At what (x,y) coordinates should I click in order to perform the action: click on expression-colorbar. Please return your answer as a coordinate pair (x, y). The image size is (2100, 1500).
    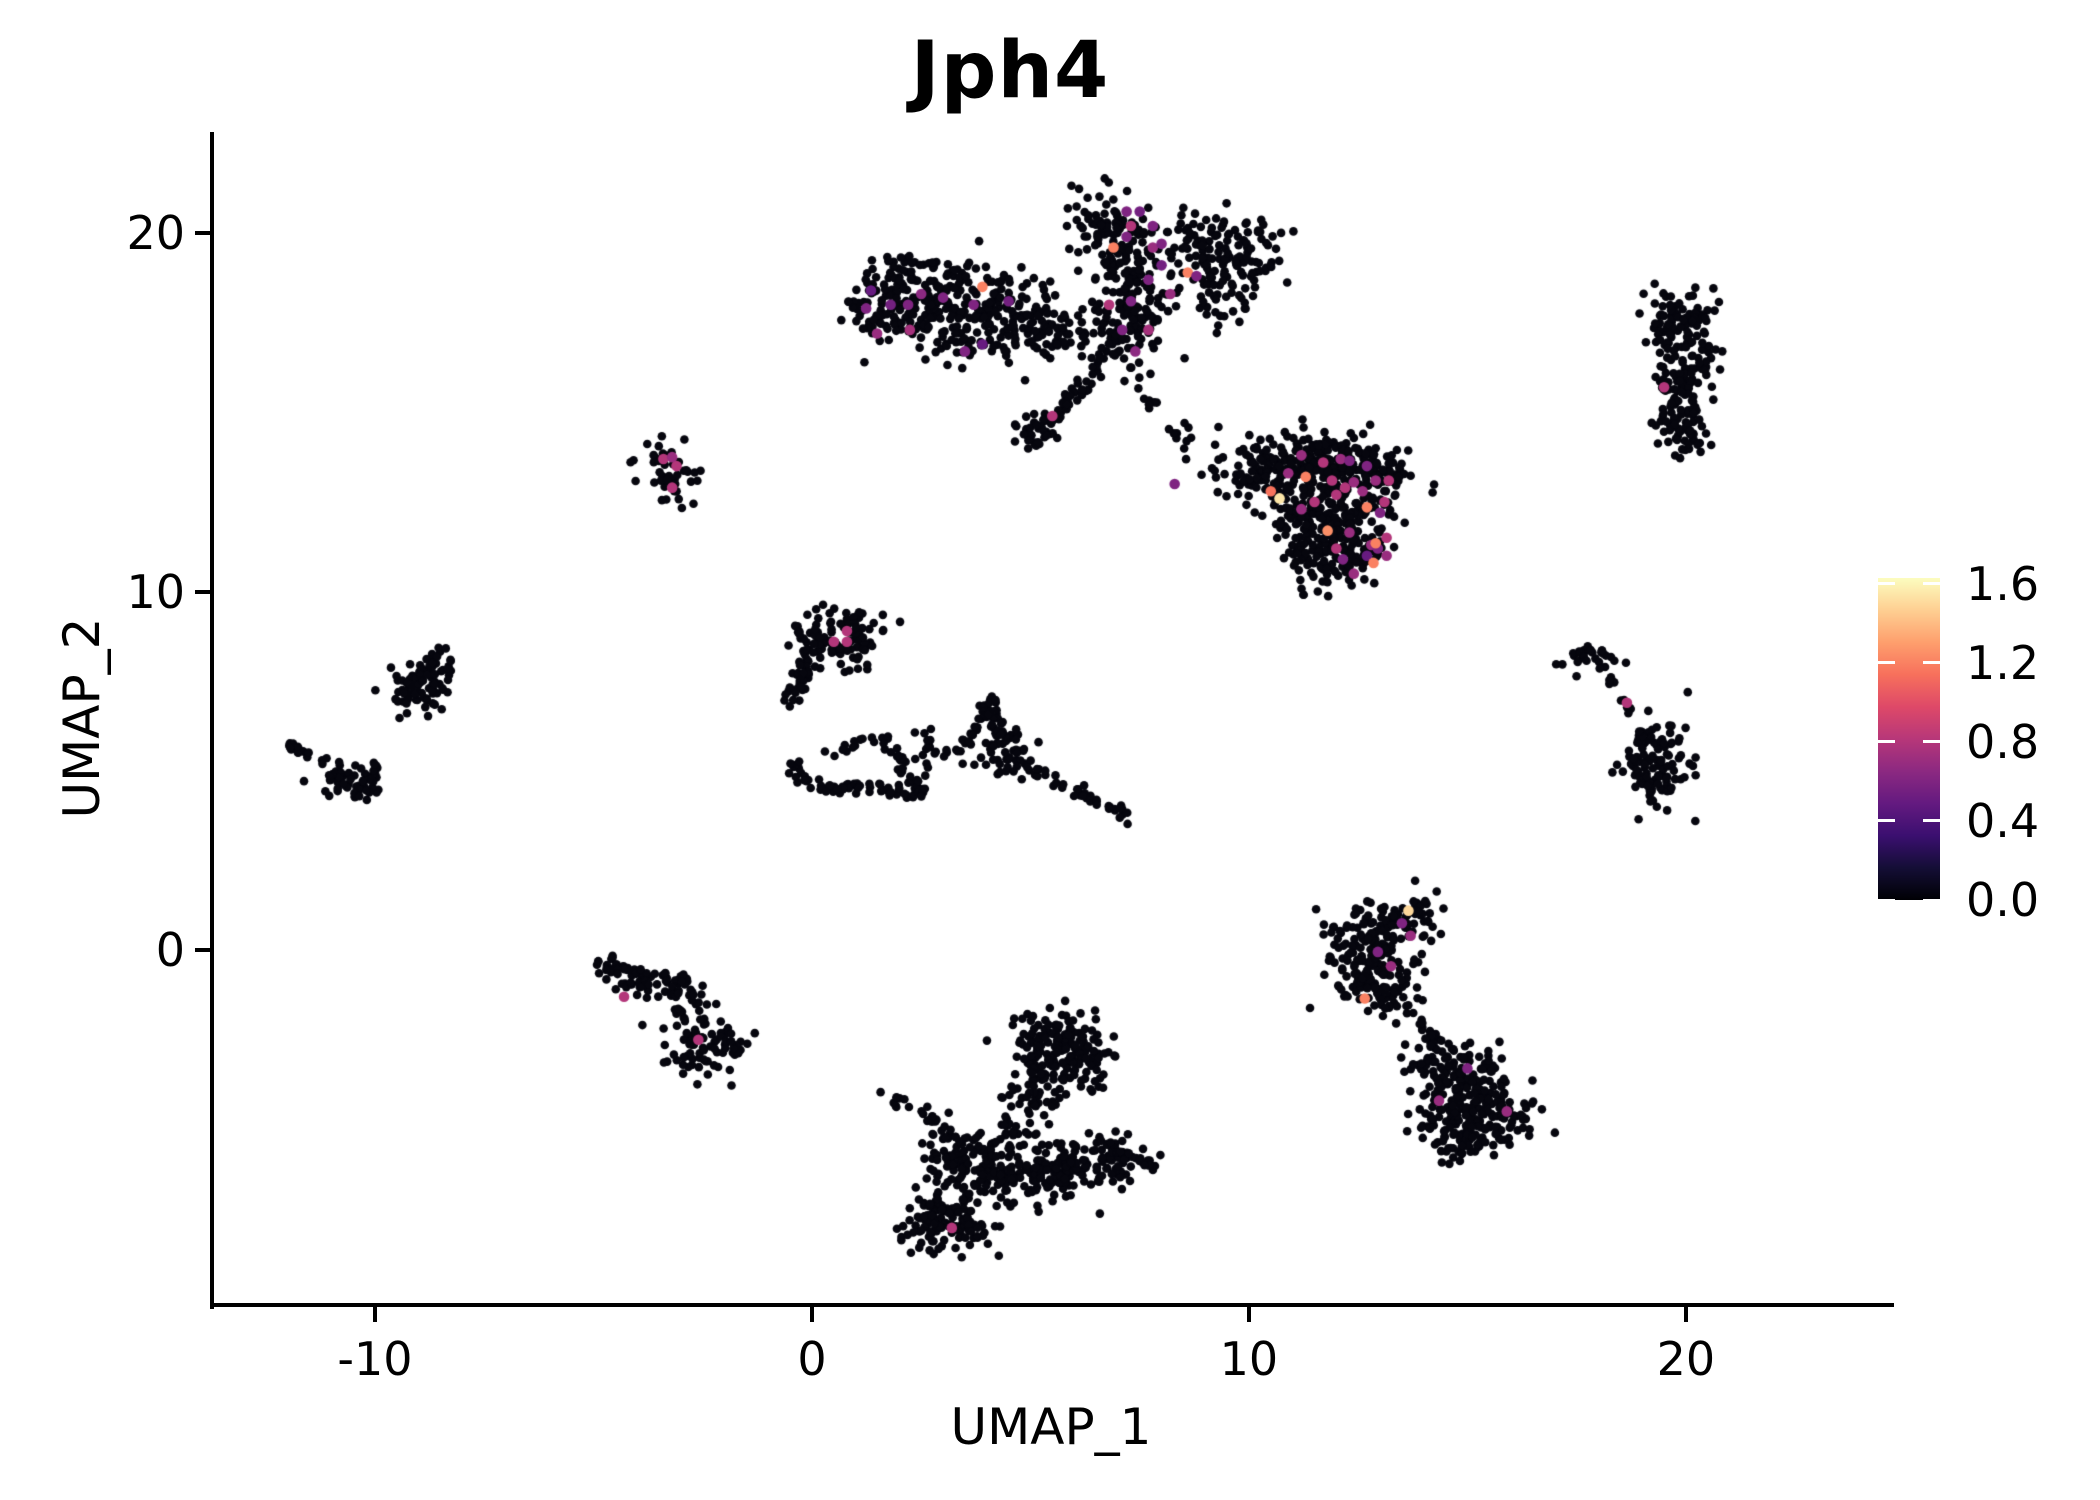
    Looking at the image, I should click on (1909, 740).